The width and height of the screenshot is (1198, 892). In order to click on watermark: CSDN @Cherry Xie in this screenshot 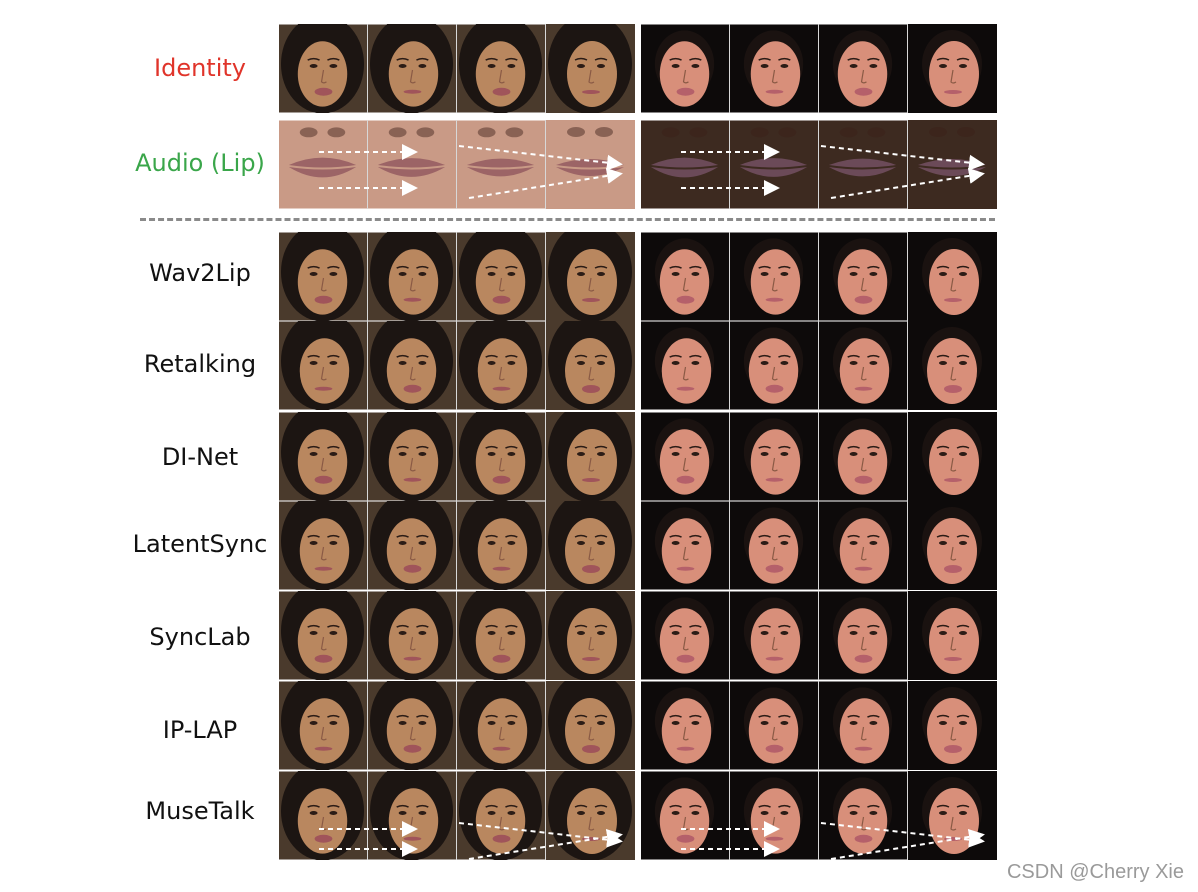, I will do `click(1095, 872)`.